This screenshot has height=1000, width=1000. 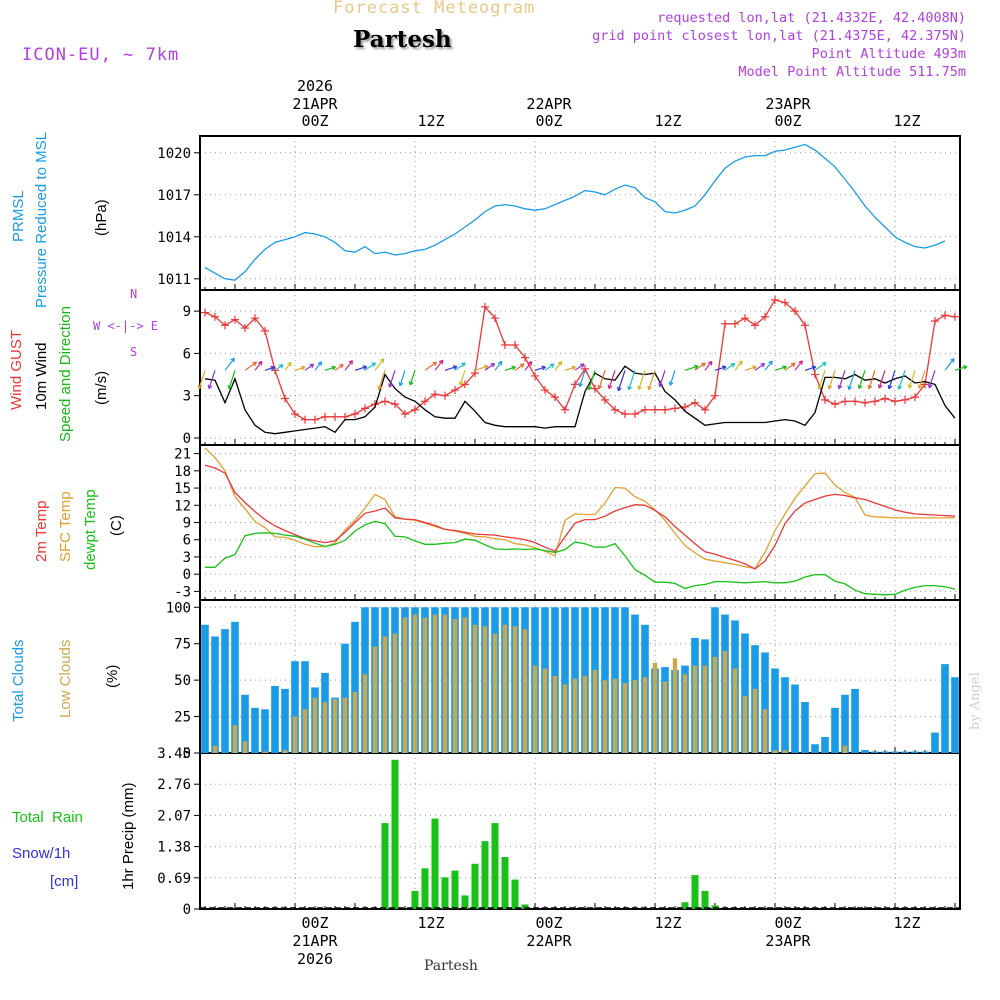 What do you see at coordinates (549, 104) in the screenshot?
I see `top-date-2: 22APR` at bounding box center [549, 104].